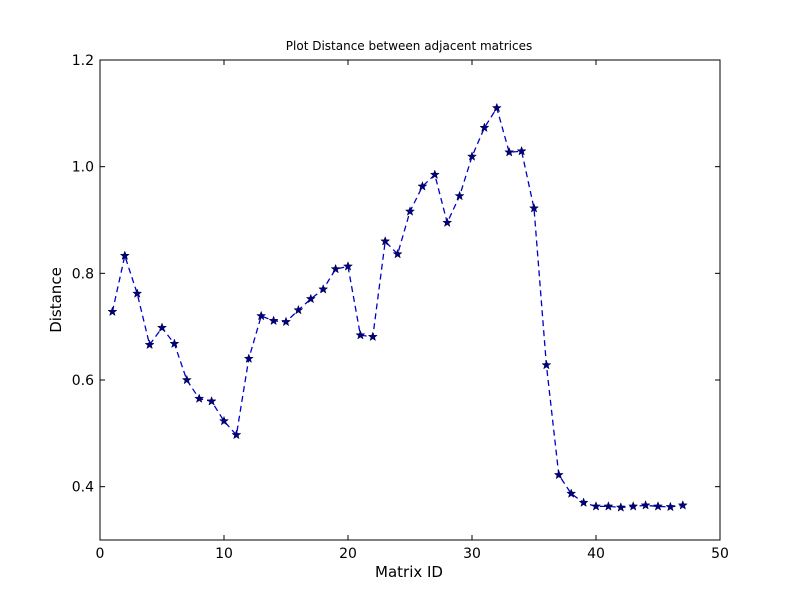 This screenshot has width=800, height=600. Describe the element at coordinates (83, 488) in the screenshot. I see `y-tick-label: 0.4` at that location.